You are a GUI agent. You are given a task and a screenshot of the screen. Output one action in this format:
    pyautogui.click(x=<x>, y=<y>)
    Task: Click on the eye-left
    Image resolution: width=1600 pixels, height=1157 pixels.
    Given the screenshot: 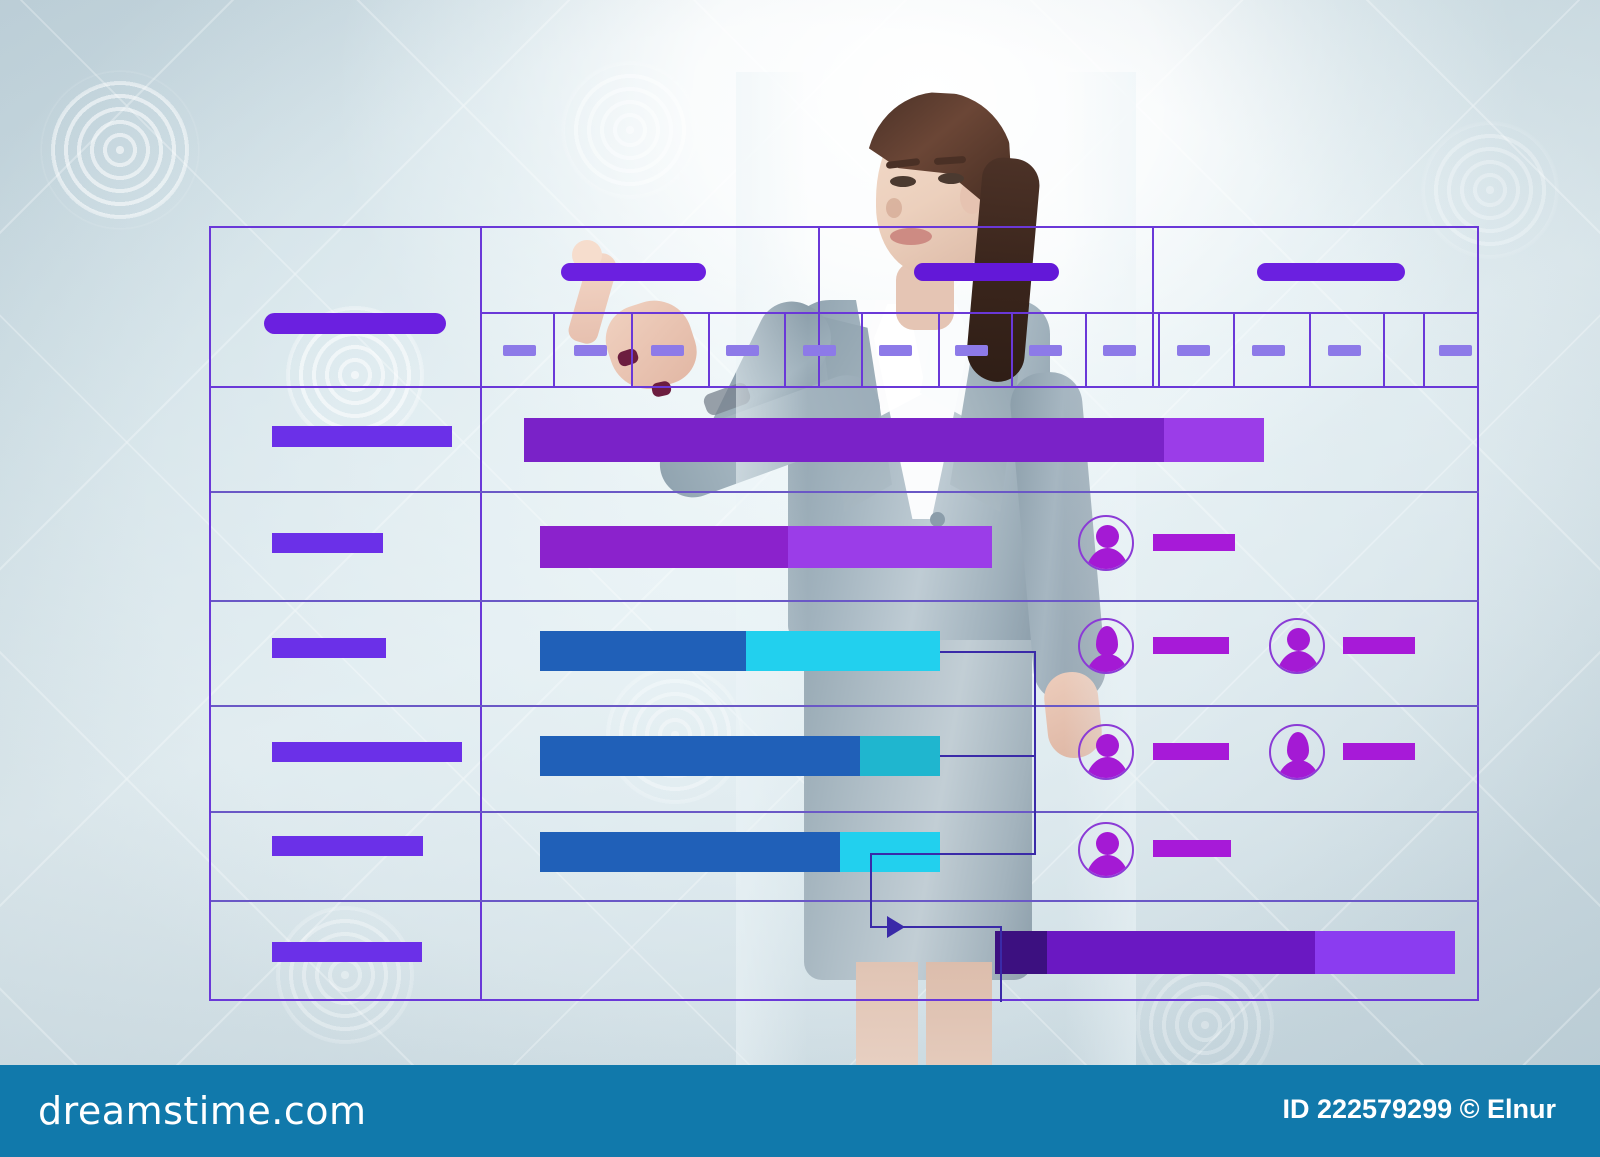 What is the action you would take?
    pyautogui.click(x=903, y=181)
    